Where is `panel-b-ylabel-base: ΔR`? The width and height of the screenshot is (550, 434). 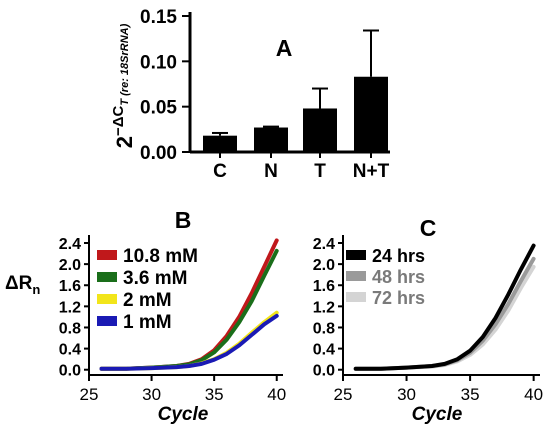 panel-b-ylabel-base: ΔR is located at coordinates (19, 283).